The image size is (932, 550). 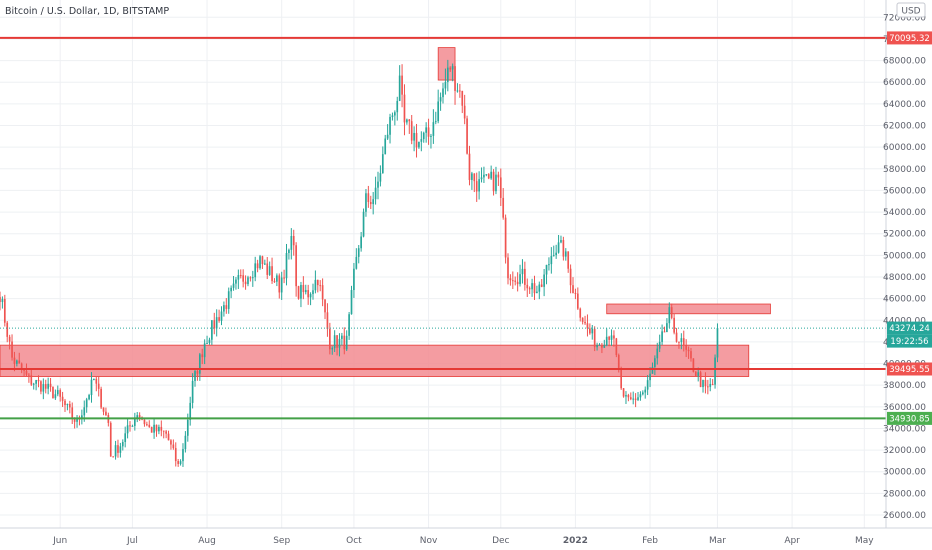 I want to click on time-tick-label: Dec, so click(x=500, y=541).